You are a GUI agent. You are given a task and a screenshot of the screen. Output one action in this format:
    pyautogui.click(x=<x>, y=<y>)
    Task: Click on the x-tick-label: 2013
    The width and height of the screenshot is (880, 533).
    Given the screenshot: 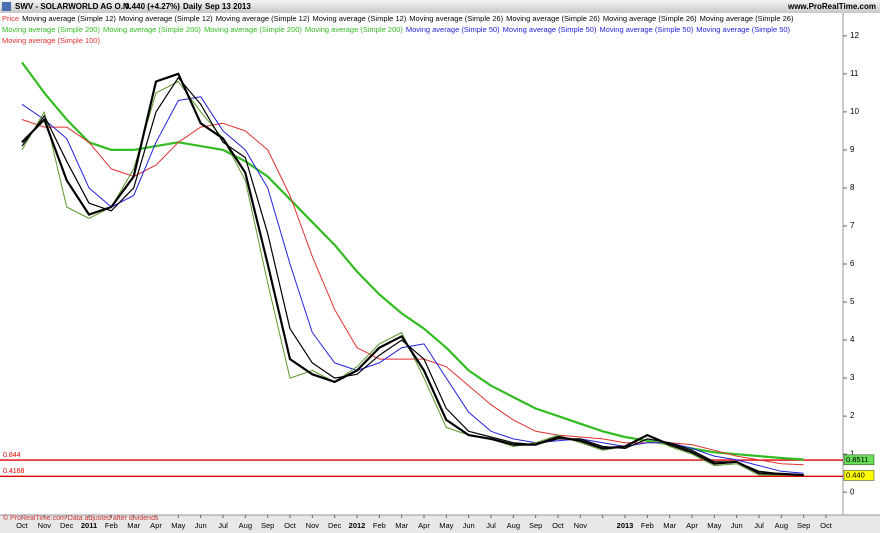 What is the action you would take?
    pyautogui.click(x=625, y=525)
    